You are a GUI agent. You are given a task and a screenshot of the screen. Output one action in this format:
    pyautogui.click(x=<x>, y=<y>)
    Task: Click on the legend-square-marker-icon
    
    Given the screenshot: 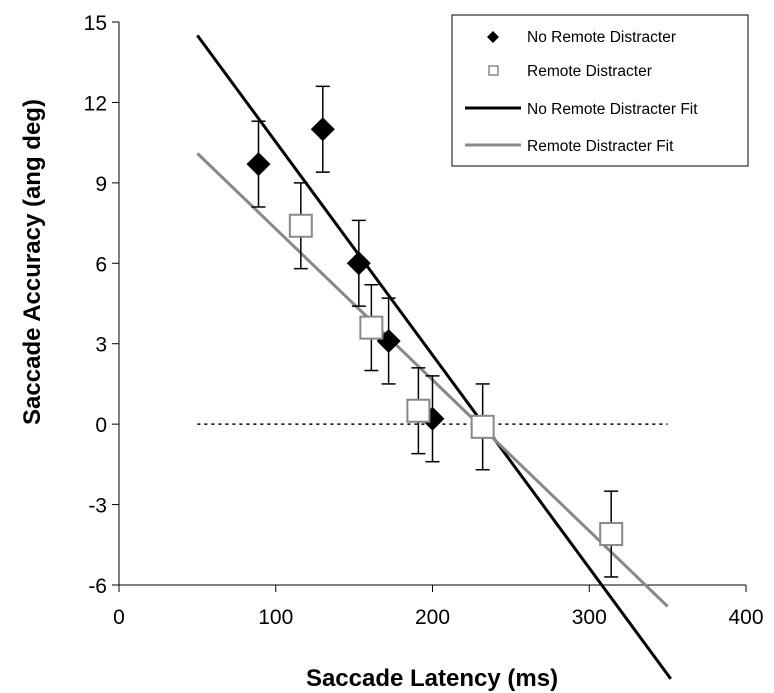 What is the action you would take?
    pyautogui.click(x=493, y=70)
    